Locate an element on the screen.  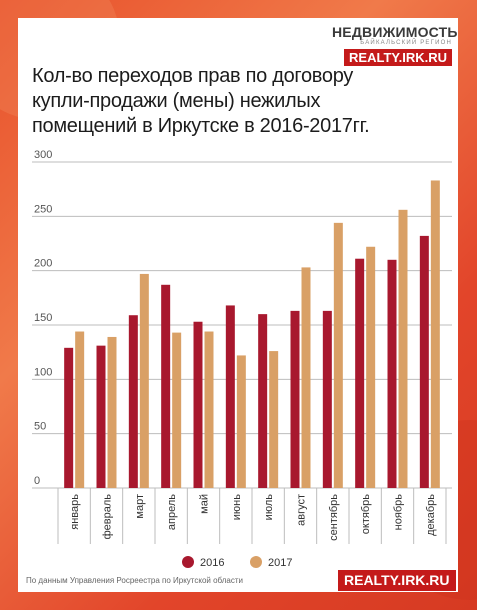
y-tick-label: 250 is located at coordinates (43, 209).